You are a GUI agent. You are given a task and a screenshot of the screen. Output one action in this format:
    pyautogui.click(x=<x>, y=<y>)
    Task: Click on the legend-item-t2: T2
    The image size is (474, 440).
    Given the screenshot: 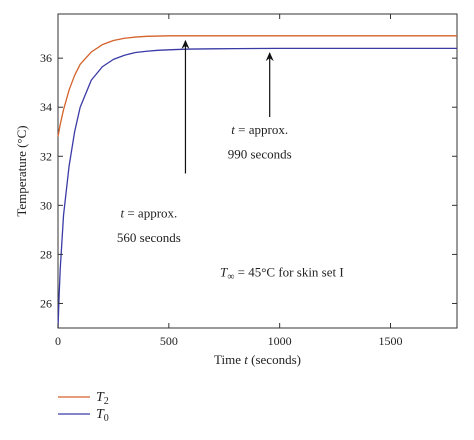 What is the action you would take?
    pyautogui.click(x=83, y=398)
    